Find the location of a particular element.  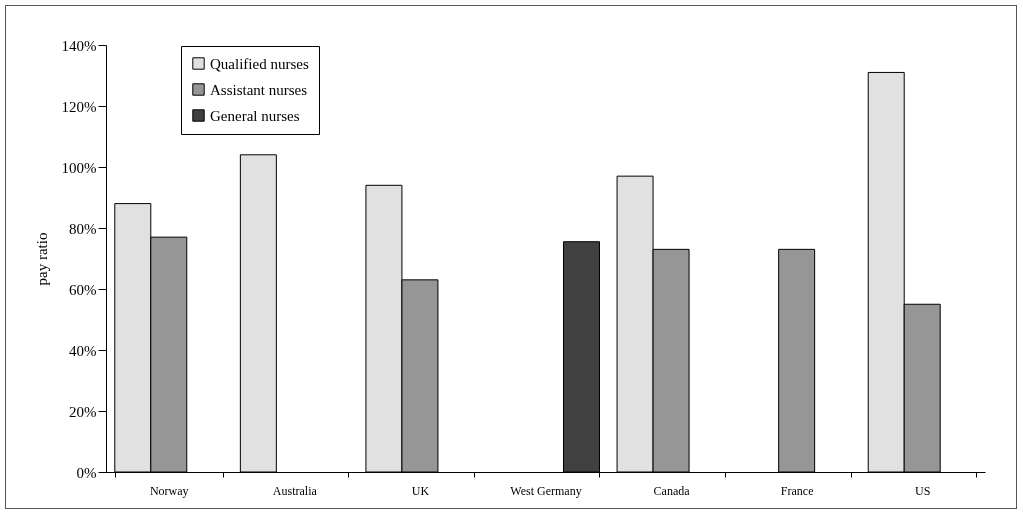

y-tick-label: 80% is located at coordinates (83, 228).